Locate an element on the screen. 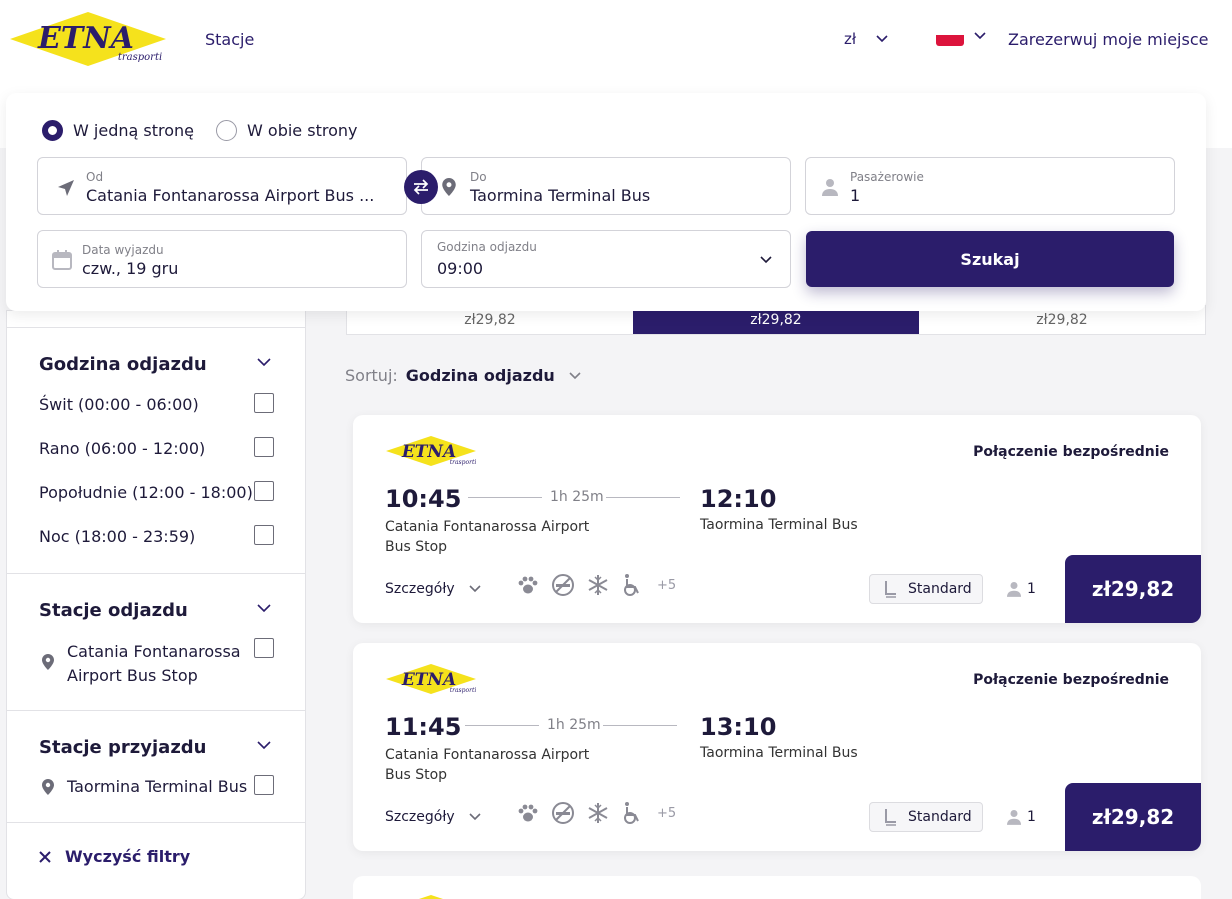 The image size is (1232, 899). station-line: Catania Fontanarossa Airport is located at coordinates (487, 527).